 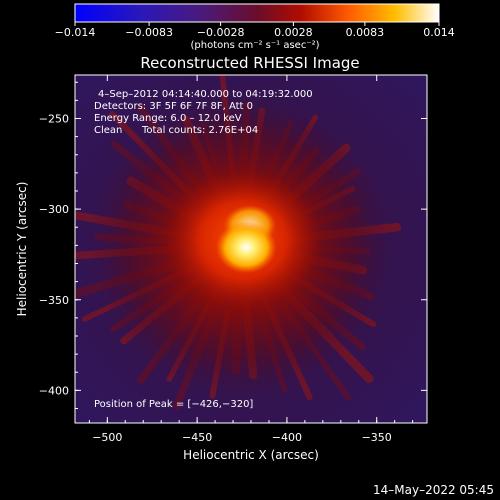 I want to click on y-axis-label: Heliocentric Y (arcsec), so click(x=22, y=249).